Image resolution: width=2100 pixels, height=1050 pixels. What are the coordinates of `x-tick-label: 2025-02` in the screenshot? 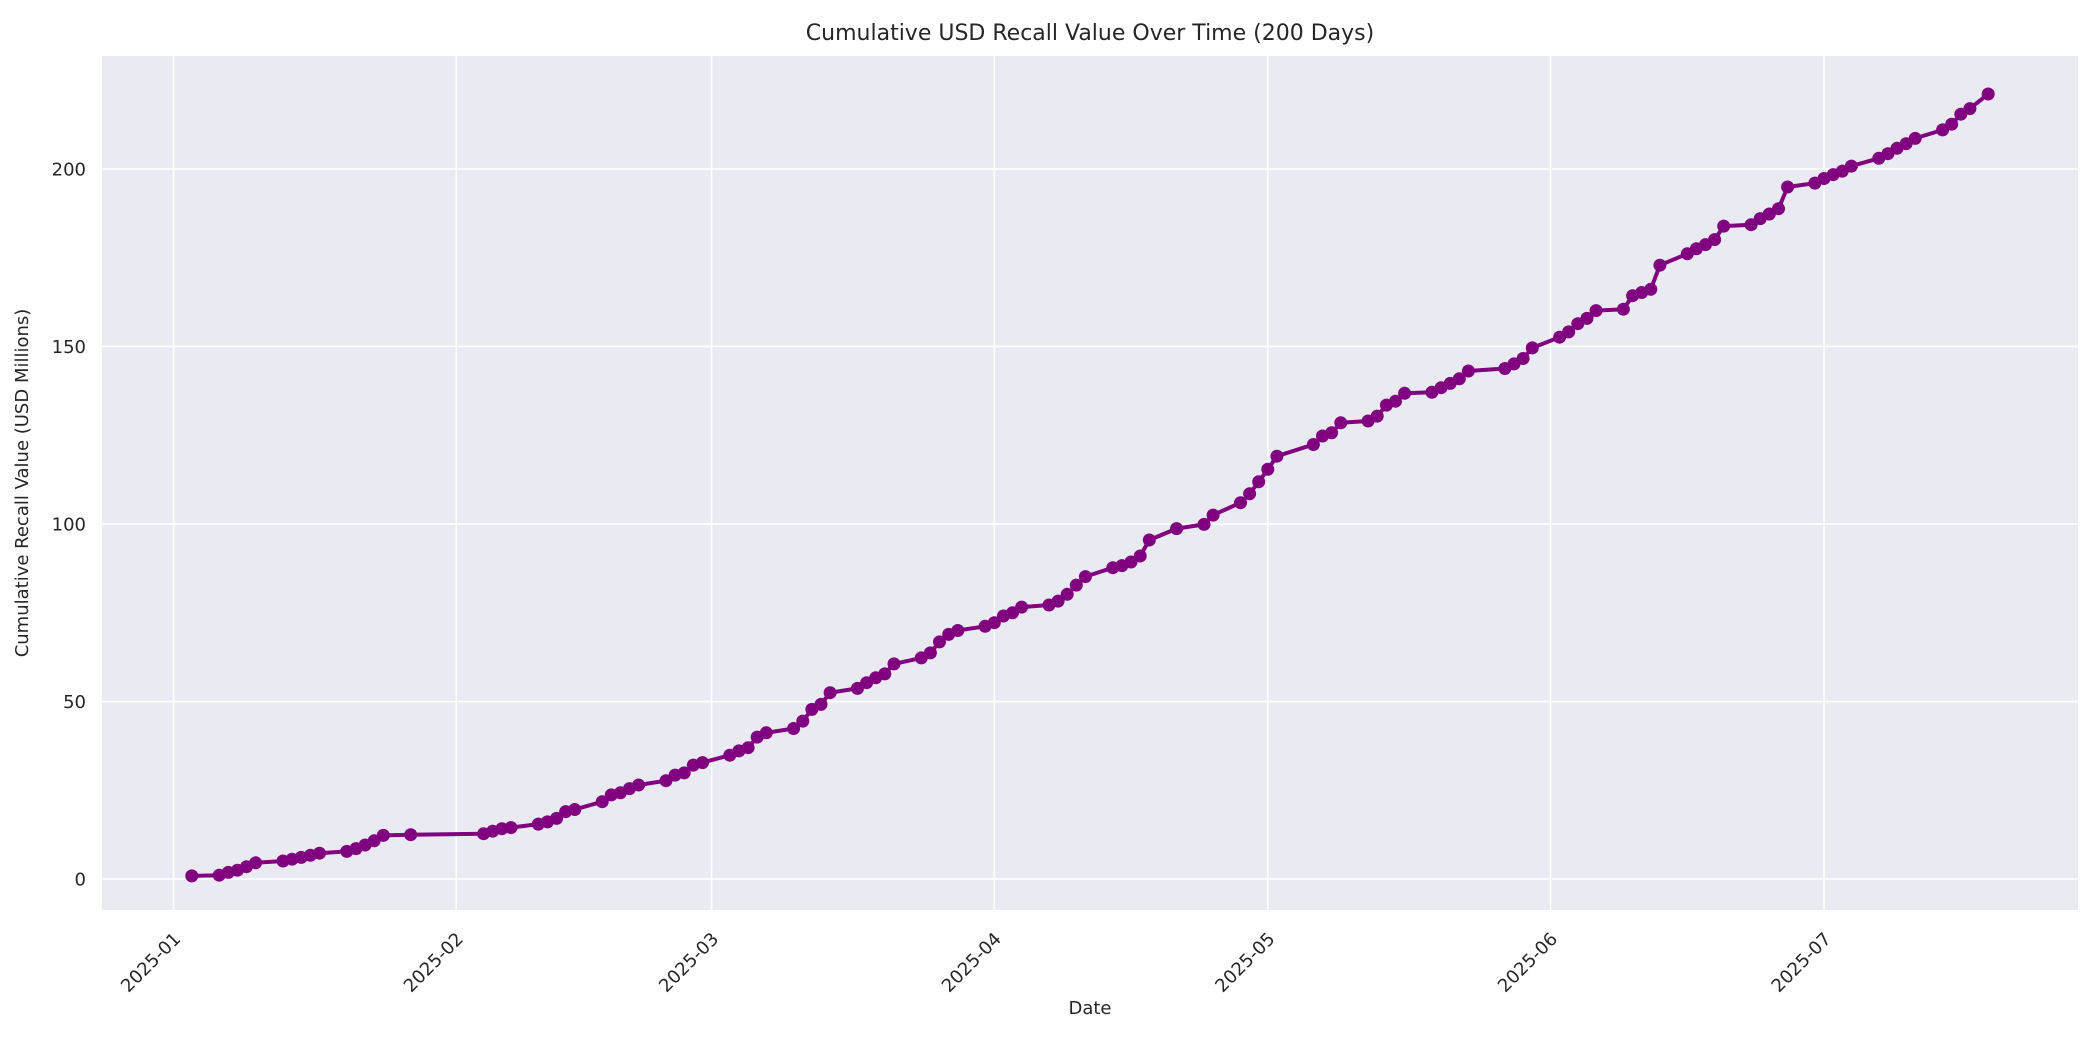 It's located at (434, 963).